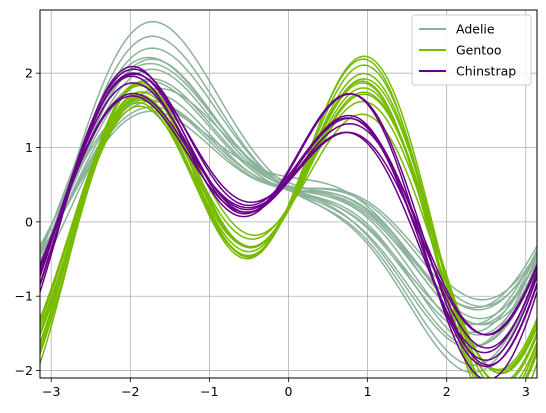 The width and height of the screenshot is (546, 413). Describe the element at coordinates (526, 391) in the screenshot. I see `x-tick-label: 3` at that location.